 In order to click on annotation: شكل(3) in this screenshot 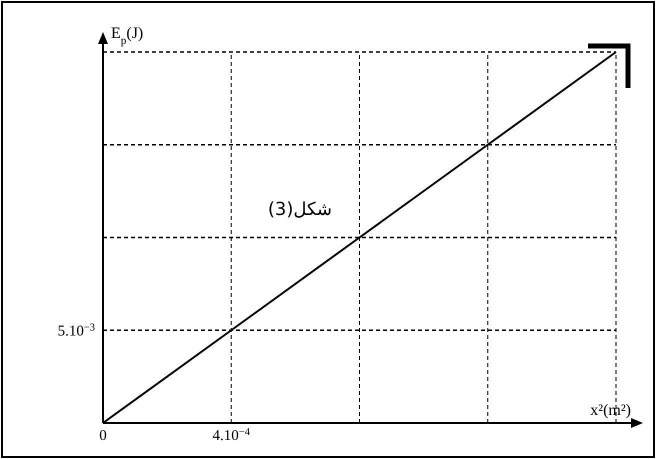, I will do `click(300, 209)`.